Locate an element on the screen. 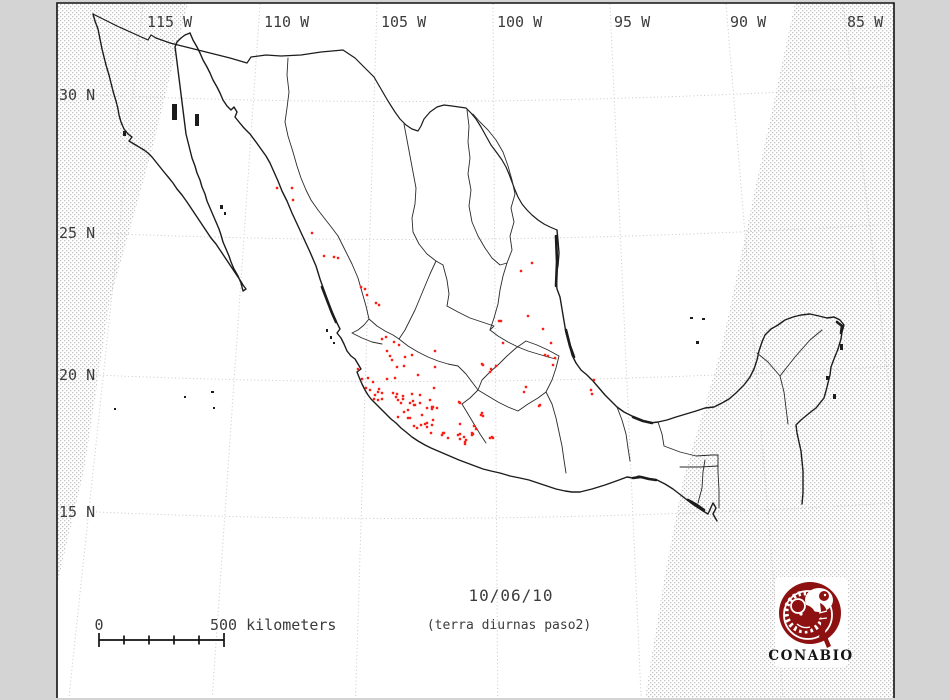 Image resolution: width=950 pixels, height=700 pixels. logo-ram-mouth is located at coordinates (803, 626).